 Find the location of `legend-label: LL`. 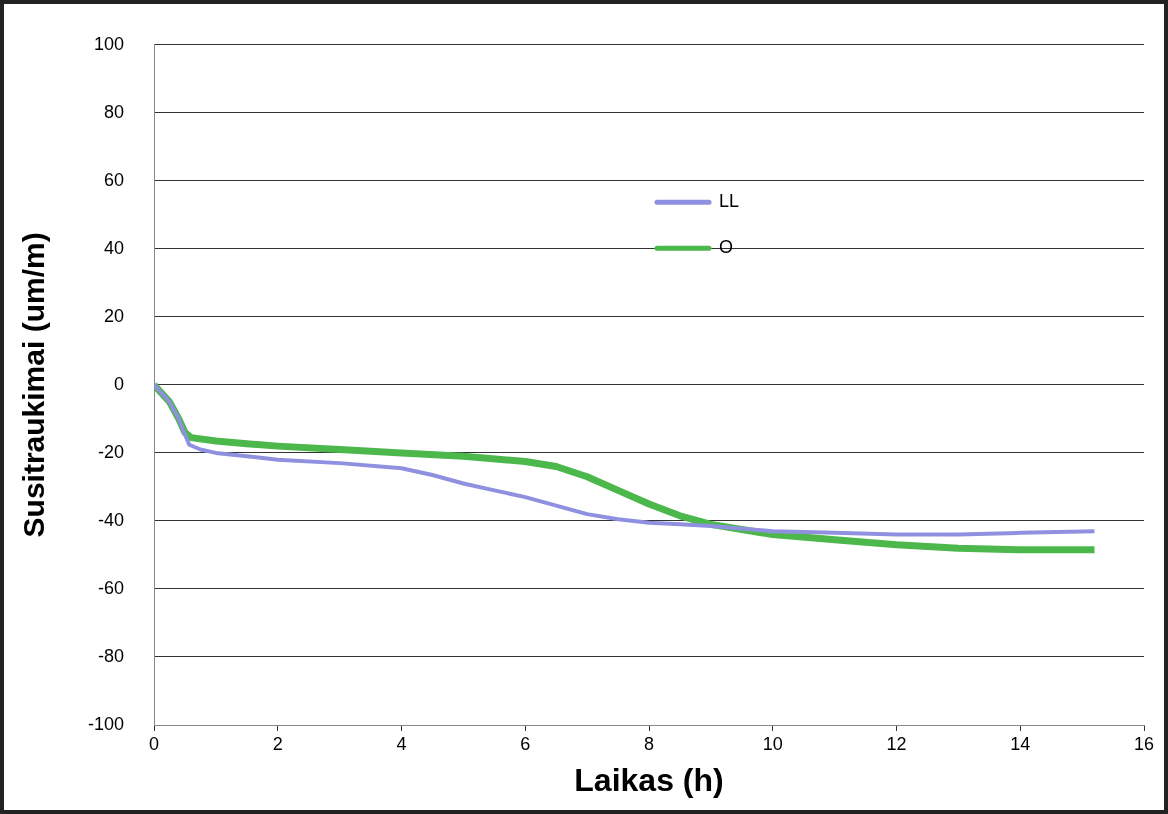

legend-label: LL is located at coordinates (729, 201).